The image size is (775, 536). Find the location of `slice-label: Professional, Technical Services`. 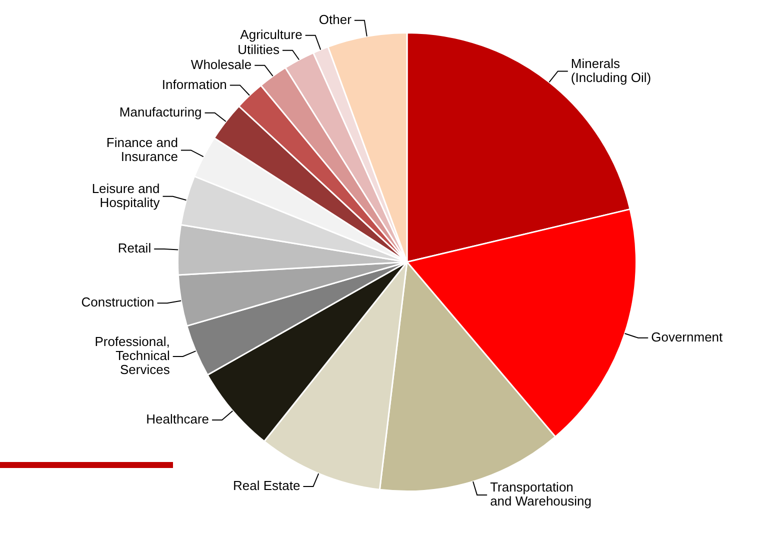

slice-label: Professional, Technical Services is located at coordinates (132, 356).